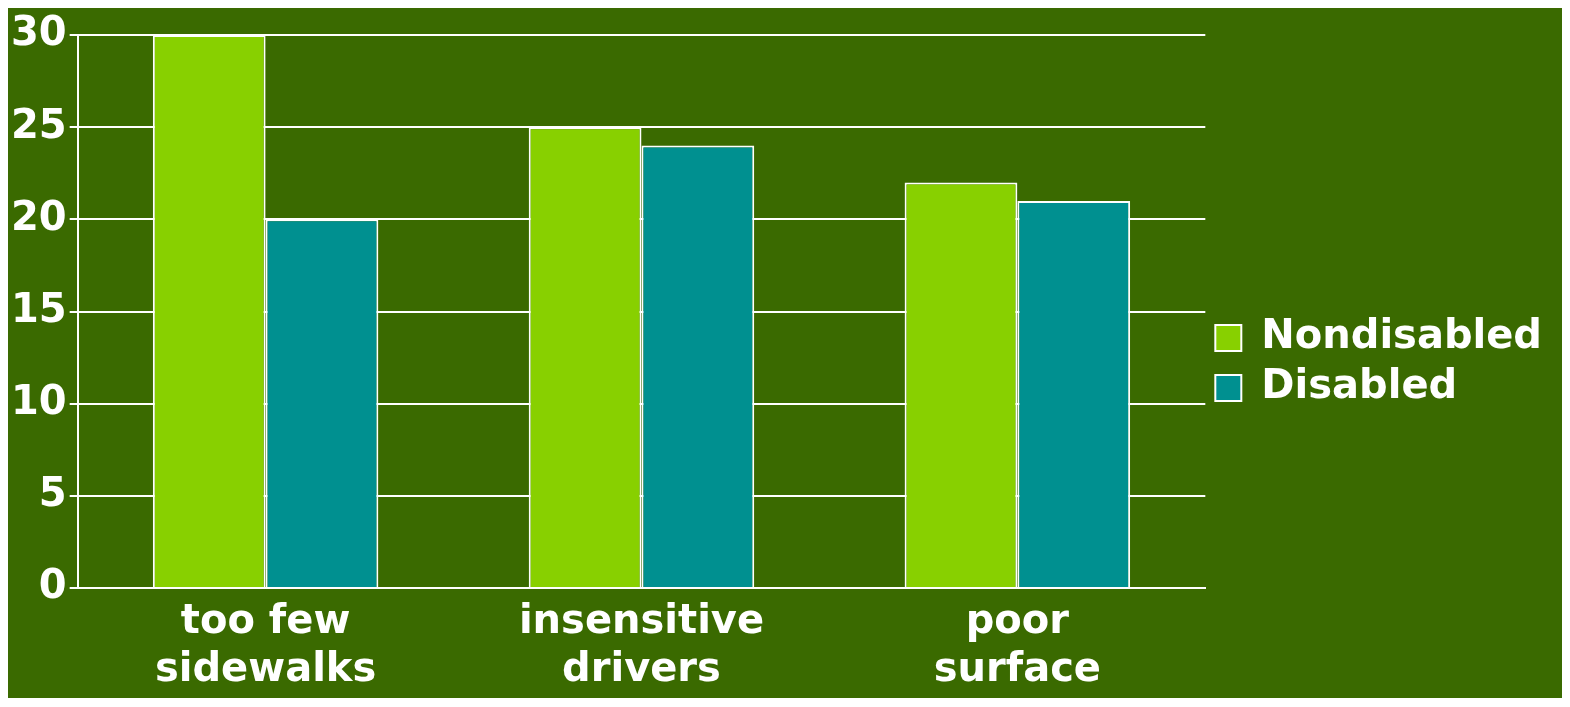  Describe the element at coordinates (641, 643) in the screenshot. I see `x-tick-label: insensitive drivers` at that location.